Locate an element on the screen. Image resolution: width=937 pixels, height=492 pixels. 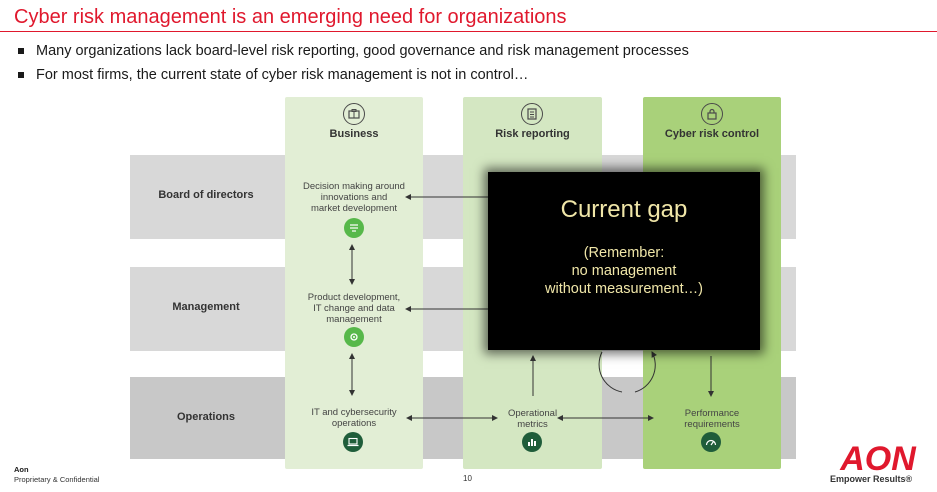
current-gap-title: Current gap is located at coordinates (624, 209).